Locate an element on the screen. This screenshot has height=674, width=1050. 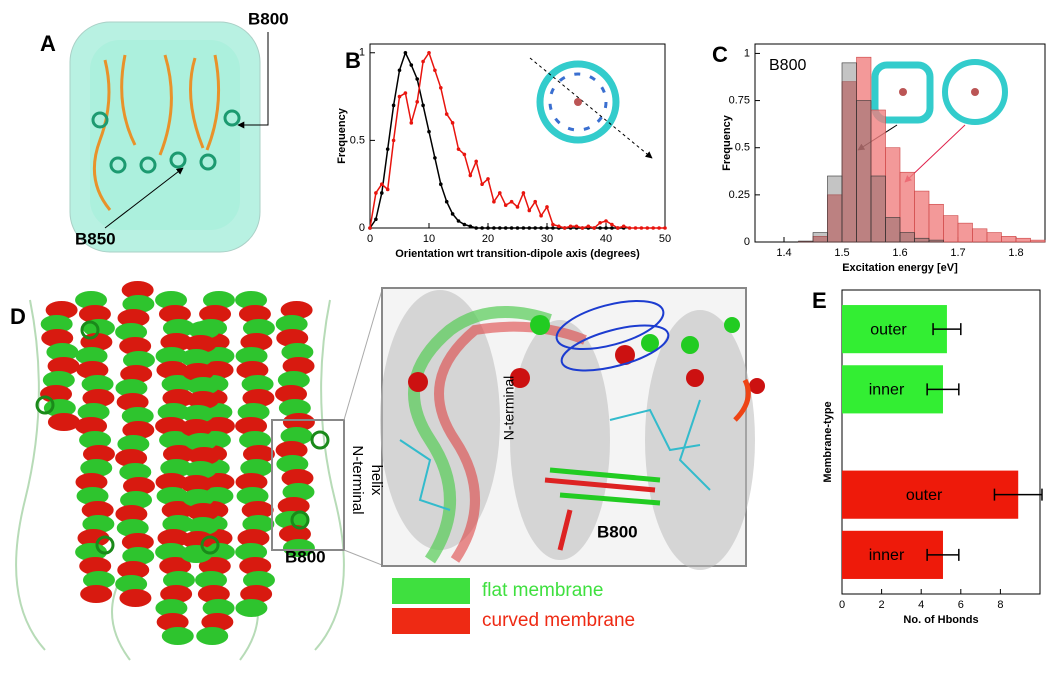
chromophore is located at coordinates (45, 405).